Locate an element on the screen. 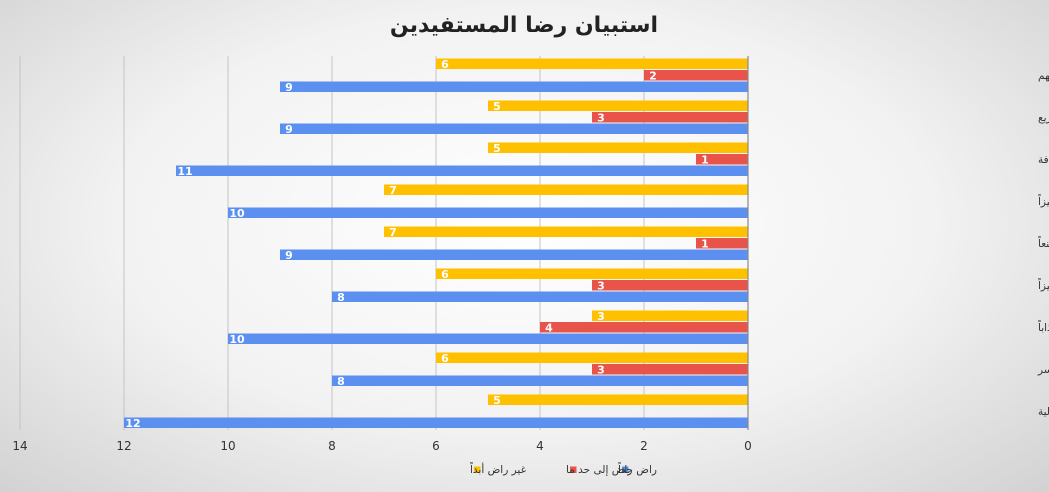  x-tick-label: 8 is located at coordinates (332, 446).